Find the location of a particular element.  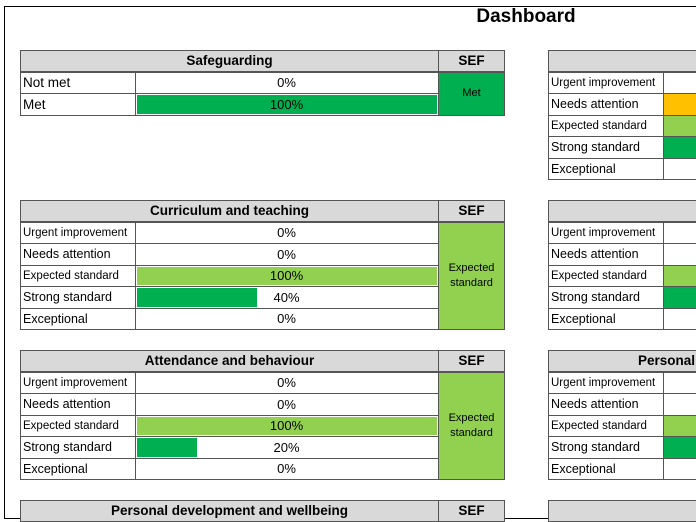

sef-rating: Met is located at coordinates (471, 93).